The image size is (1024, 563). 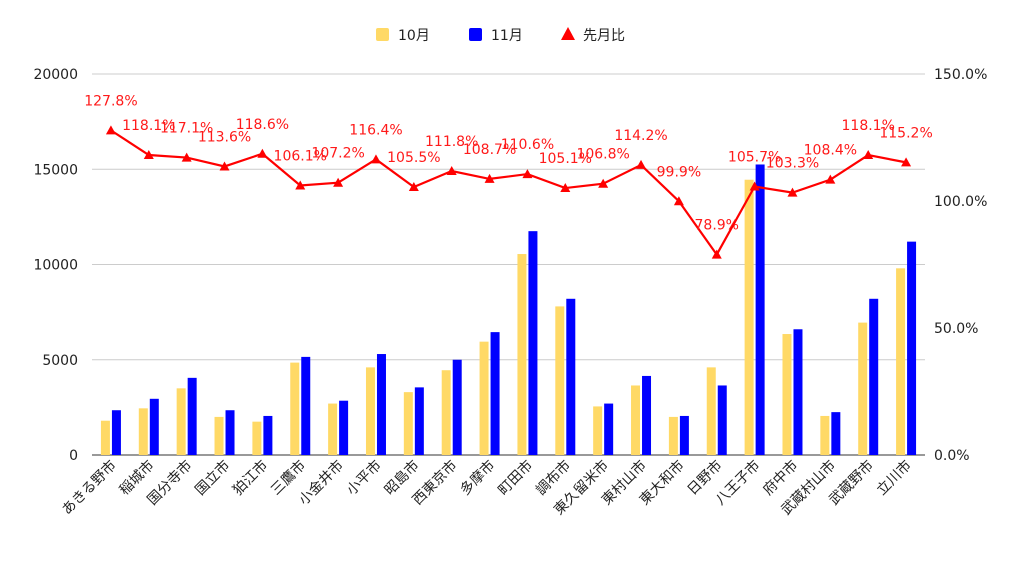 I want to click on category-label: 町田市, so click(x=516, y=478).